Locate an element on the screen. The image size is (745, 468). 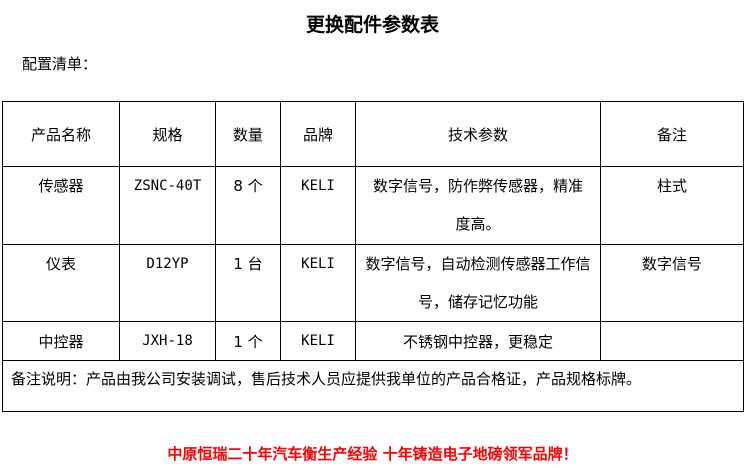
header-name: 产品名称 is located at coordinates (61, 134).